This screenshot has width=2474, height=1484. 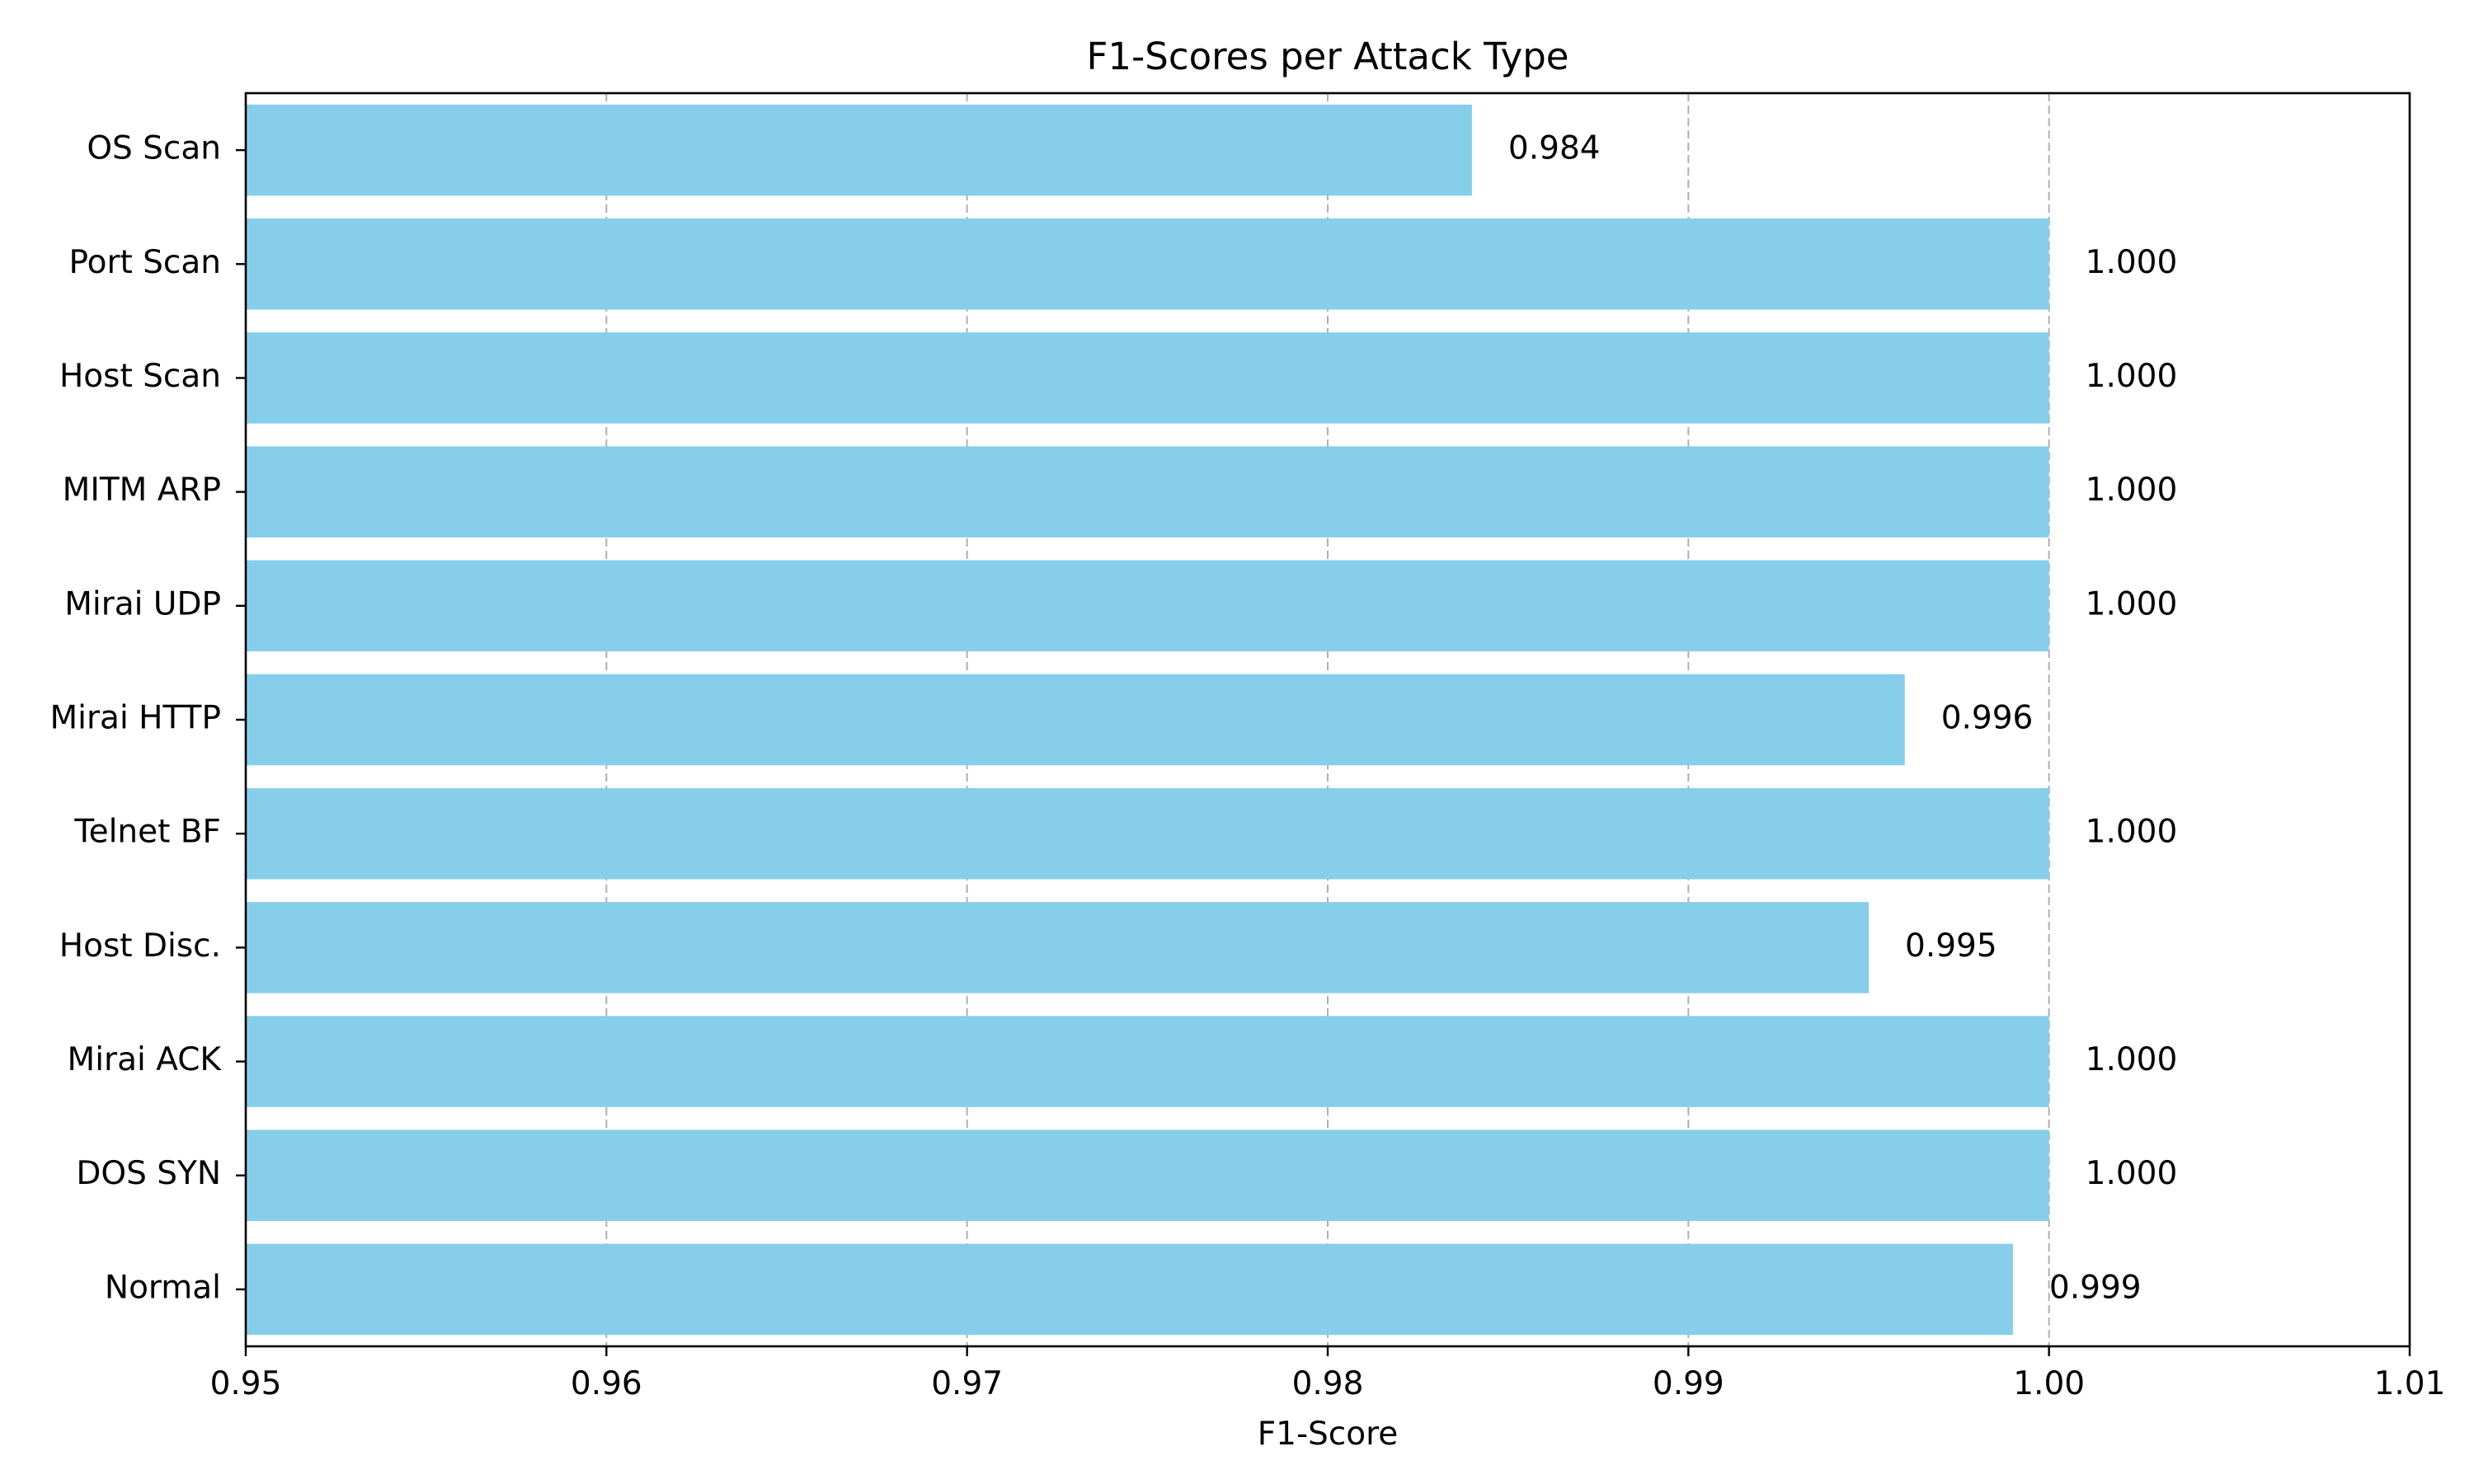 What do you see at coordinates (2095, 1287) in the screenshot?
I see `bar-value-label: 0.999` at bounding box center [2095, 1287].